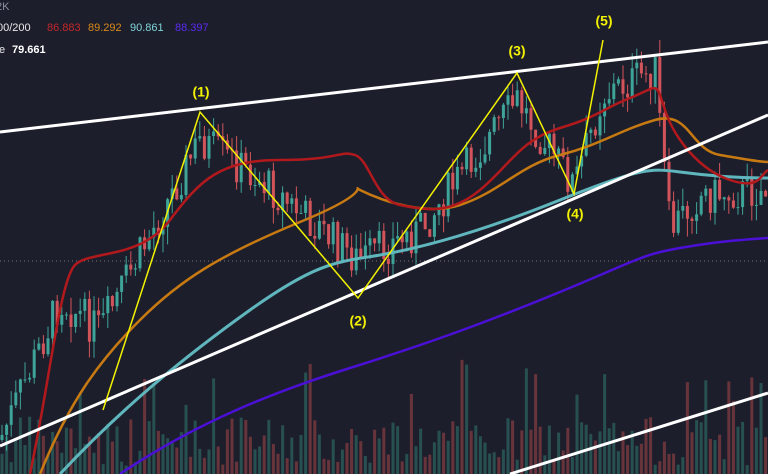 This screenshot has height=474, width=768. Describe the element at coordinates (638, 432) in the screenshot. I see `trend-line` at that location.